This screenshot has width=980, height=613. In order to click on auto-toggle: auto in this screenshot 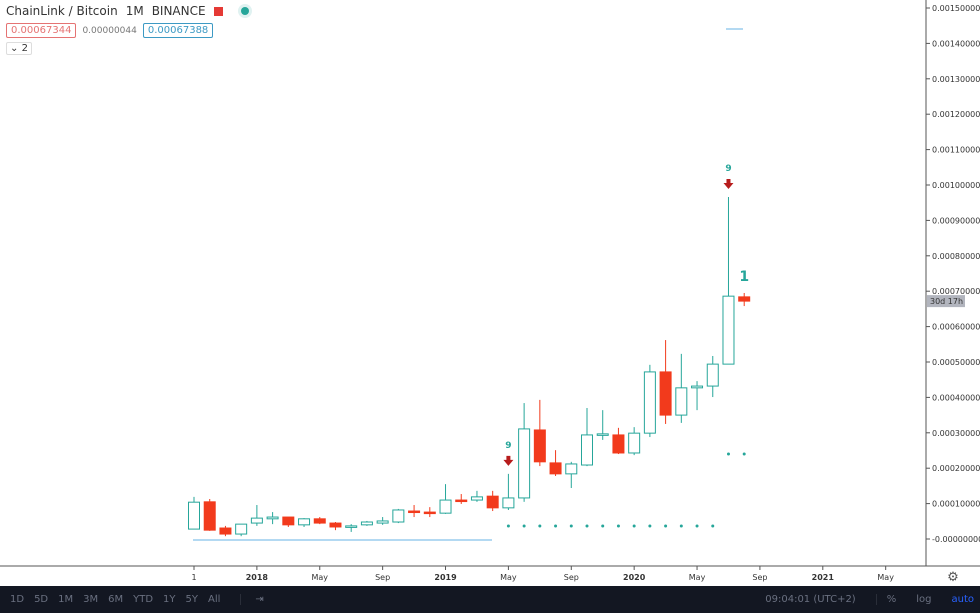, I will do `click(962, 599)`.